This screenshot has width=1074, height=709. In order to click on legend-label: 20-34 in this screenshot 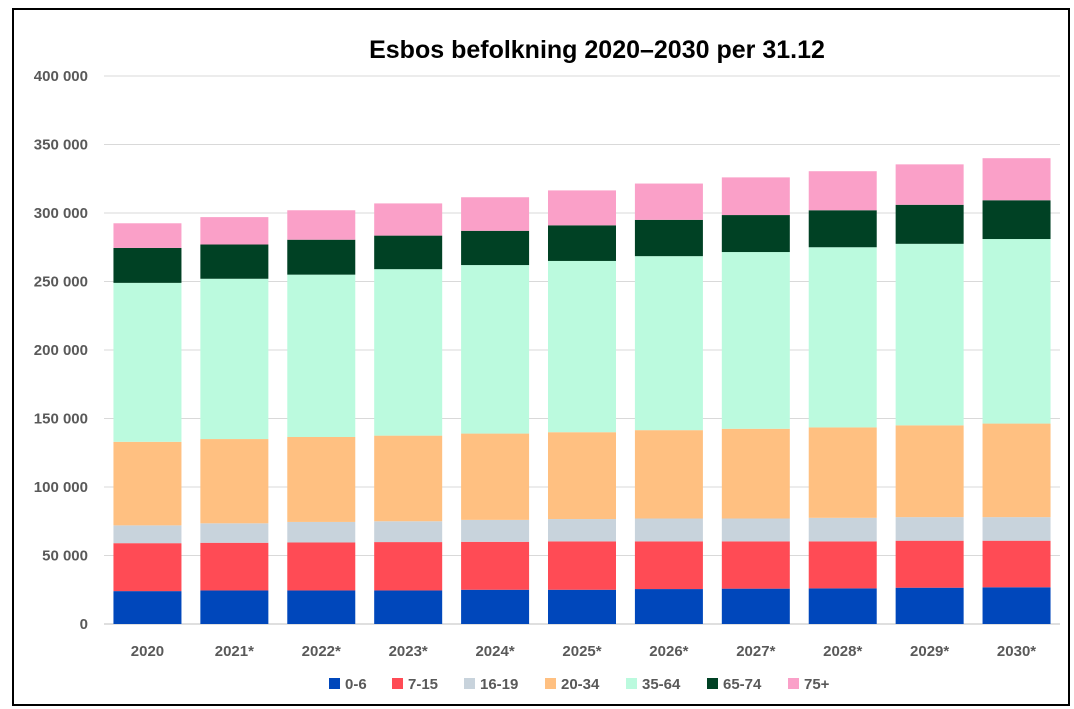, I will do `click(580, 684)`.